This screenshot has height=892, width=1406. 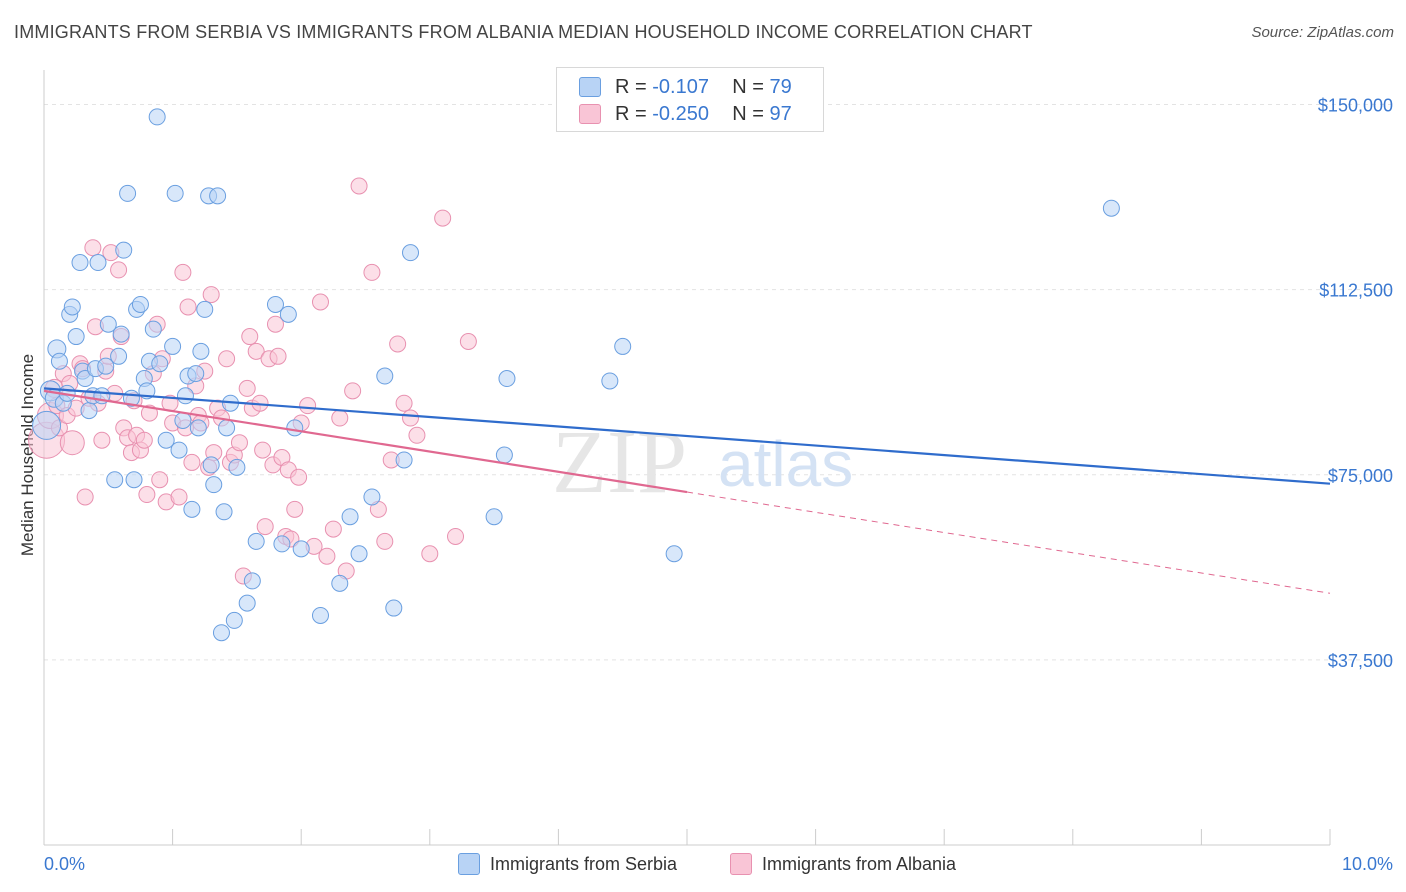 I want to click on albania-trend-line, so click(x=365, y=441).